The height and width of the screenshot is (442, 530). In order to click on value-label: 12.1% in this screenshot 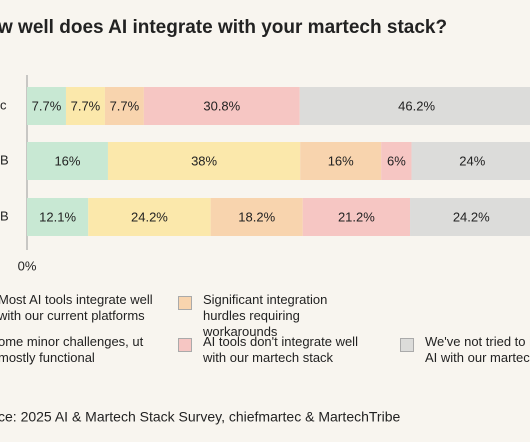, I will do `click(57, 216)`.